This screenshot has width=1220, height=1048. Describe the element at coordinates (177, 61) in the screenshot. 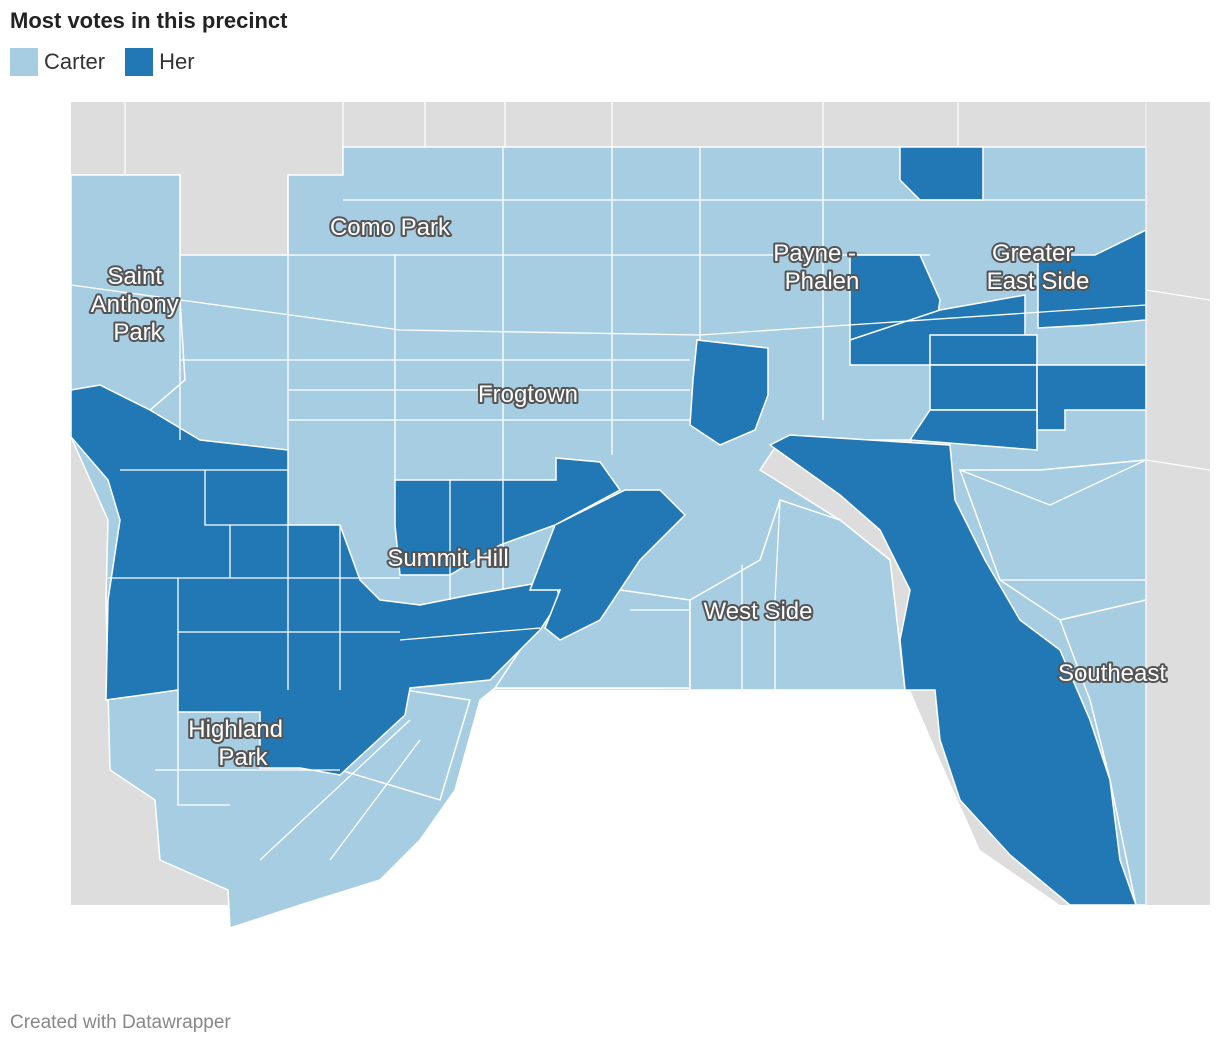

I see `legend-label-her: Her` at that location.